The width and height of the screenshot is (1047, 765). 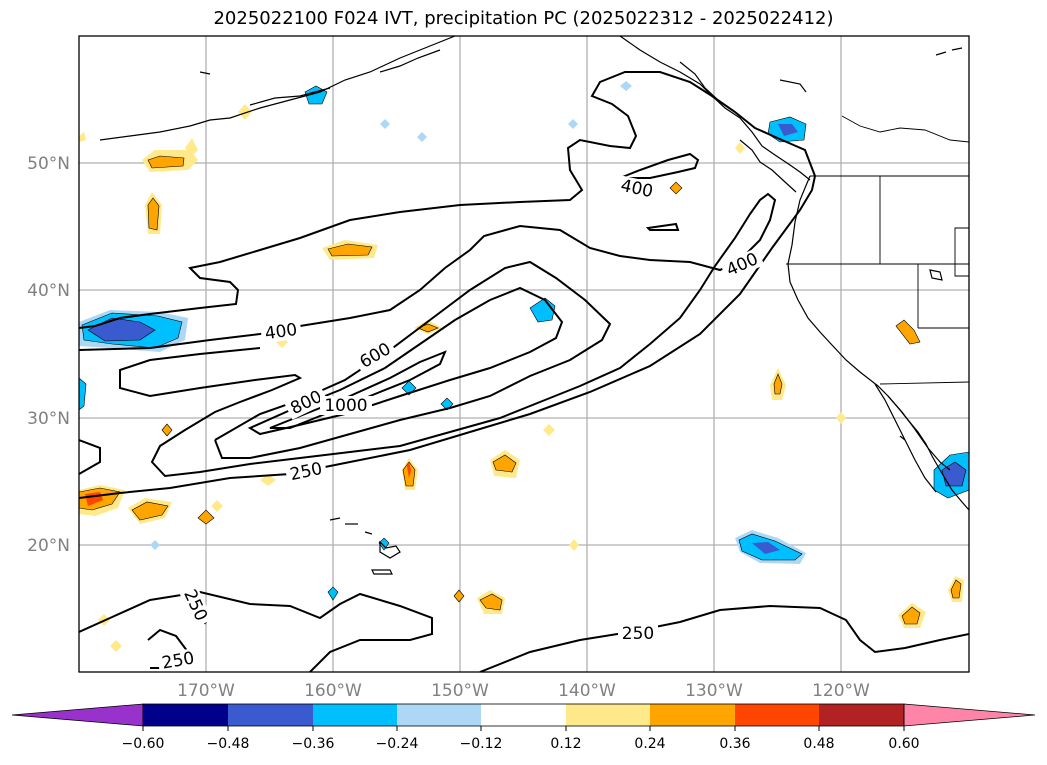 I want to click on colorbar-segment-high, so click(x=969, y=715).